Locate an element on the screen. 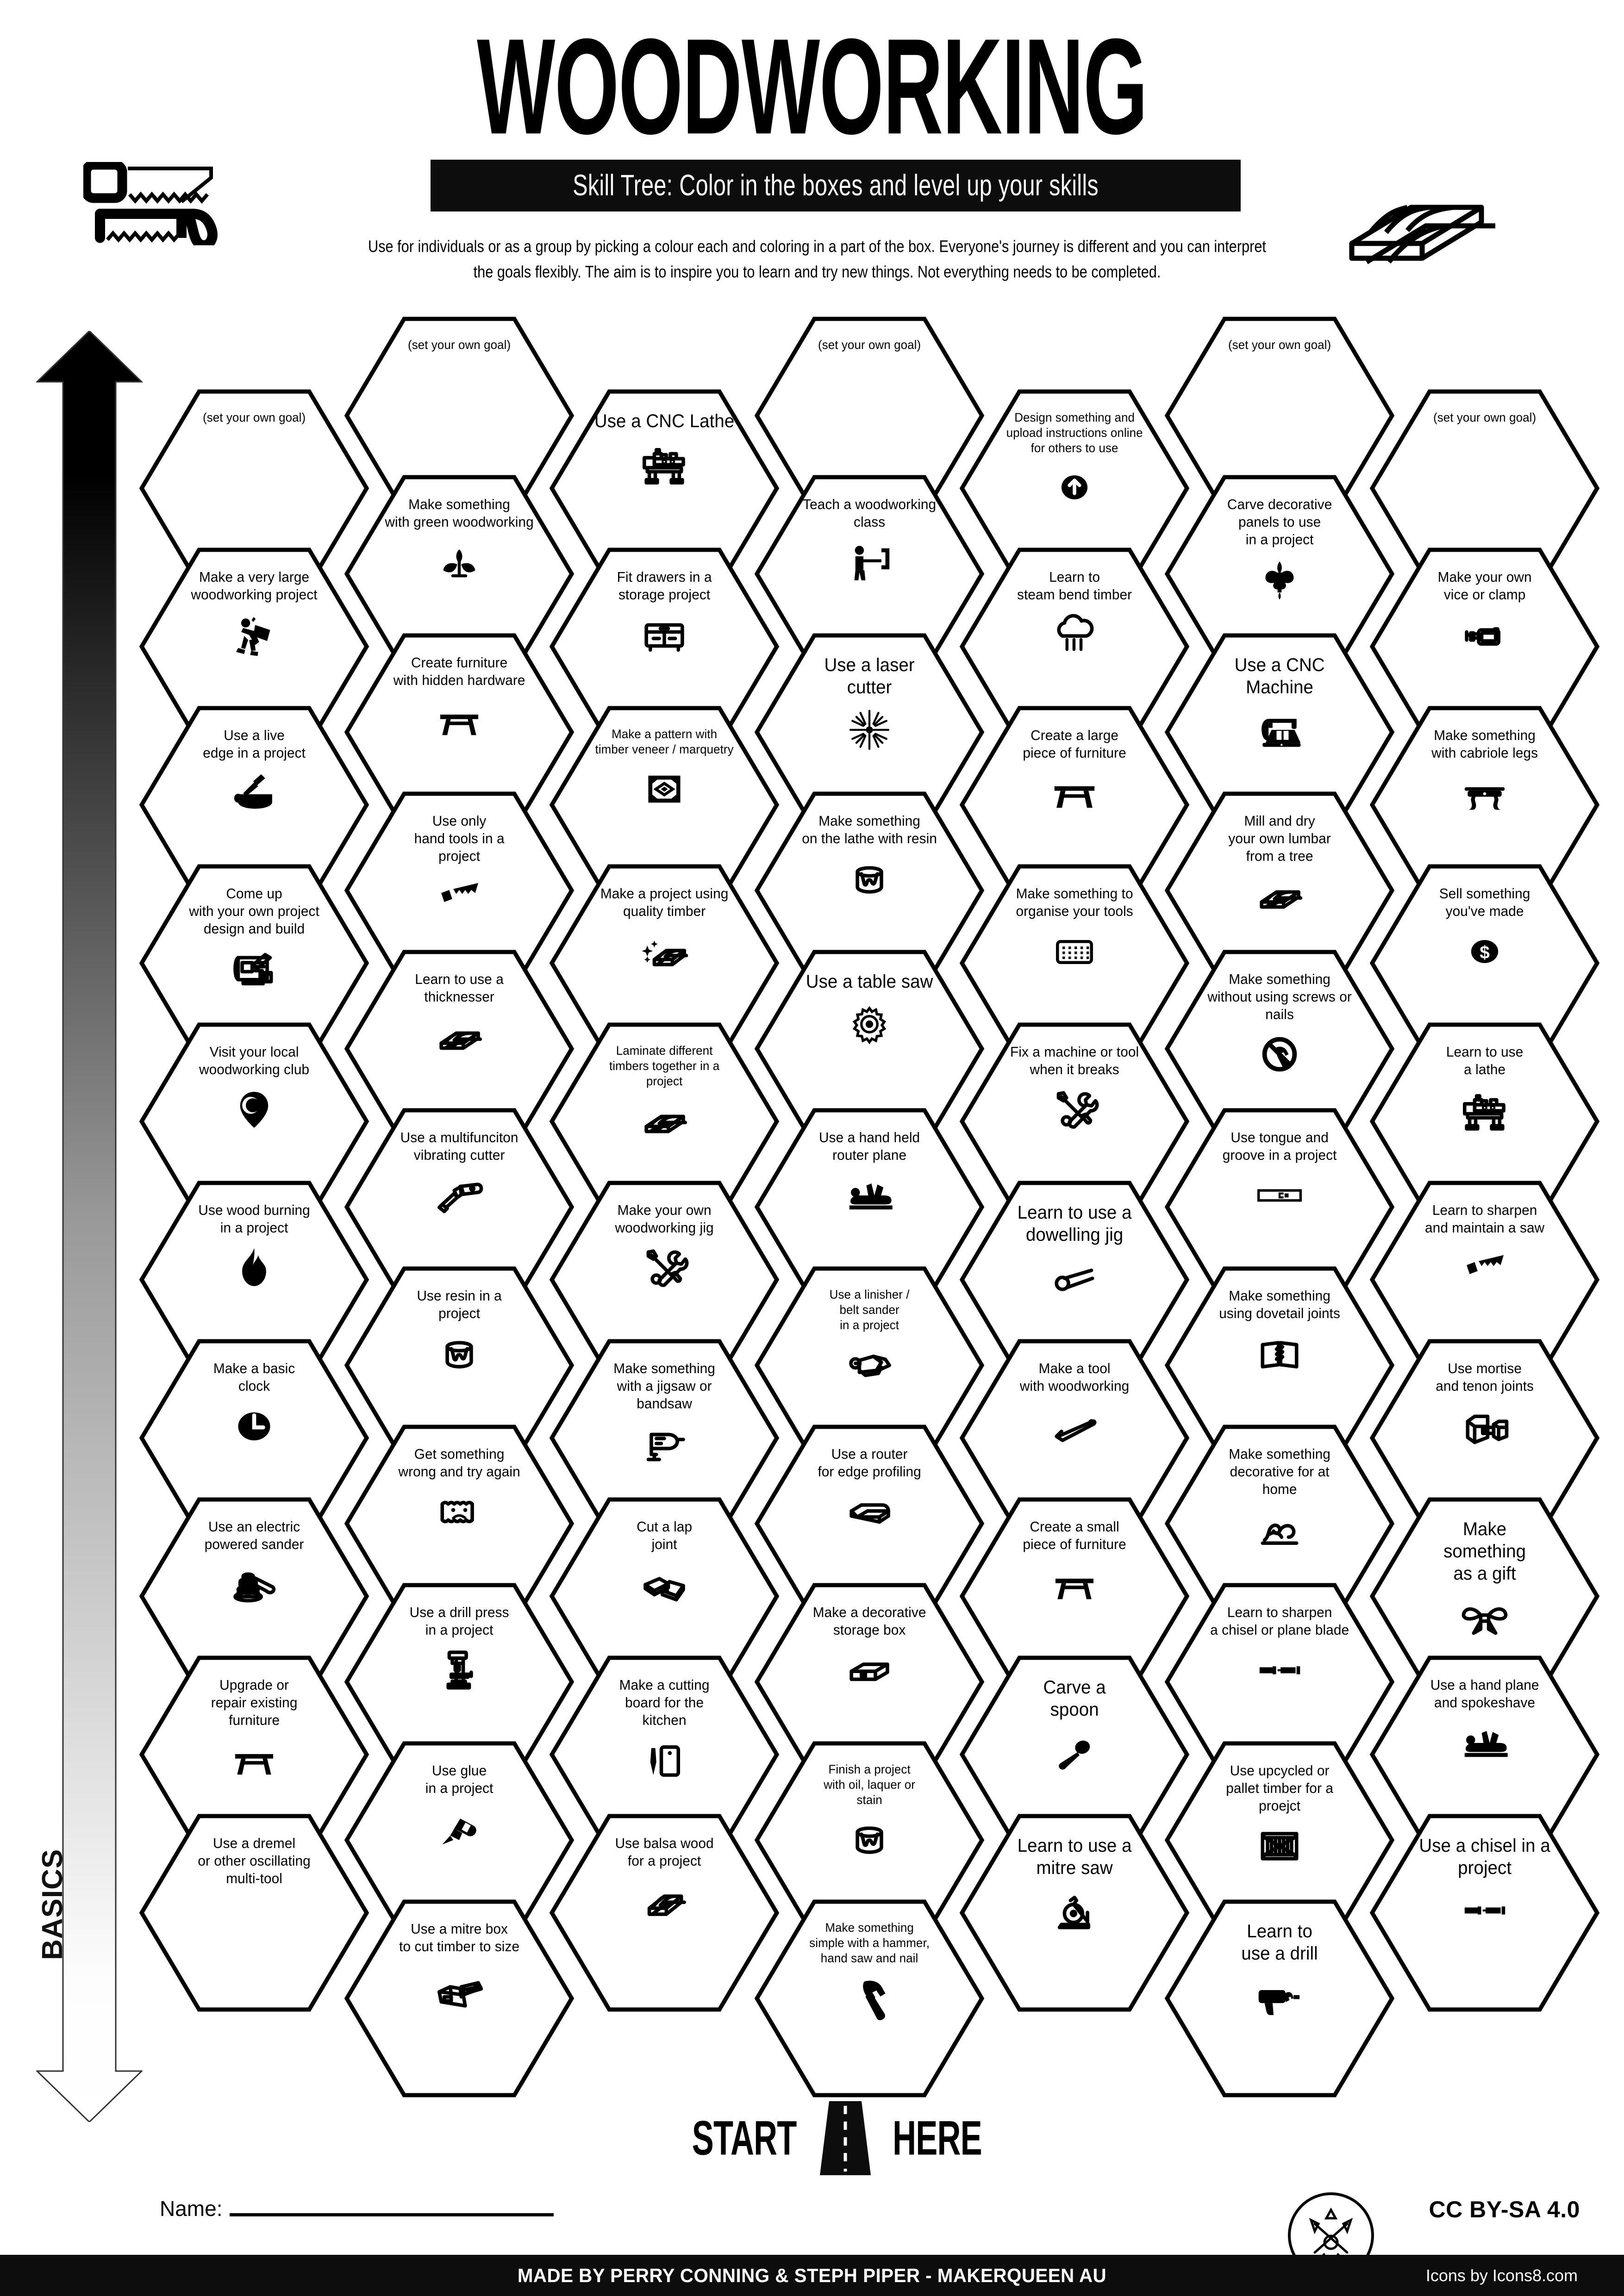  name-field: Name: is located at coordinates (357, 2208).